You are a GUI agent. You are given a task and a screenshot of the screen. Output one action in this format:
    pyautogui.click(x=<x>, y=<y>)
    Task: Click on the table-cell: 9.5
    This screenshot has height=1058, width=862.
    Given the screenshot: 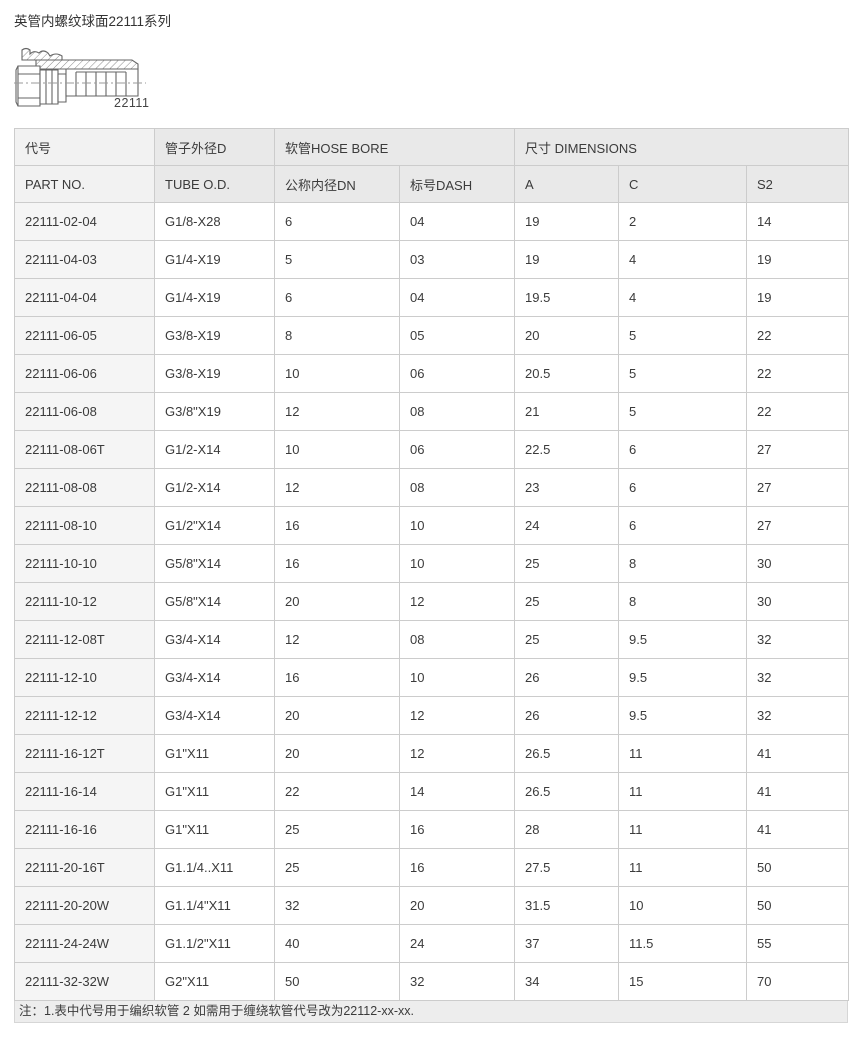 What is the action you would take?
    pyautogui.click(x=683, y=677)
    